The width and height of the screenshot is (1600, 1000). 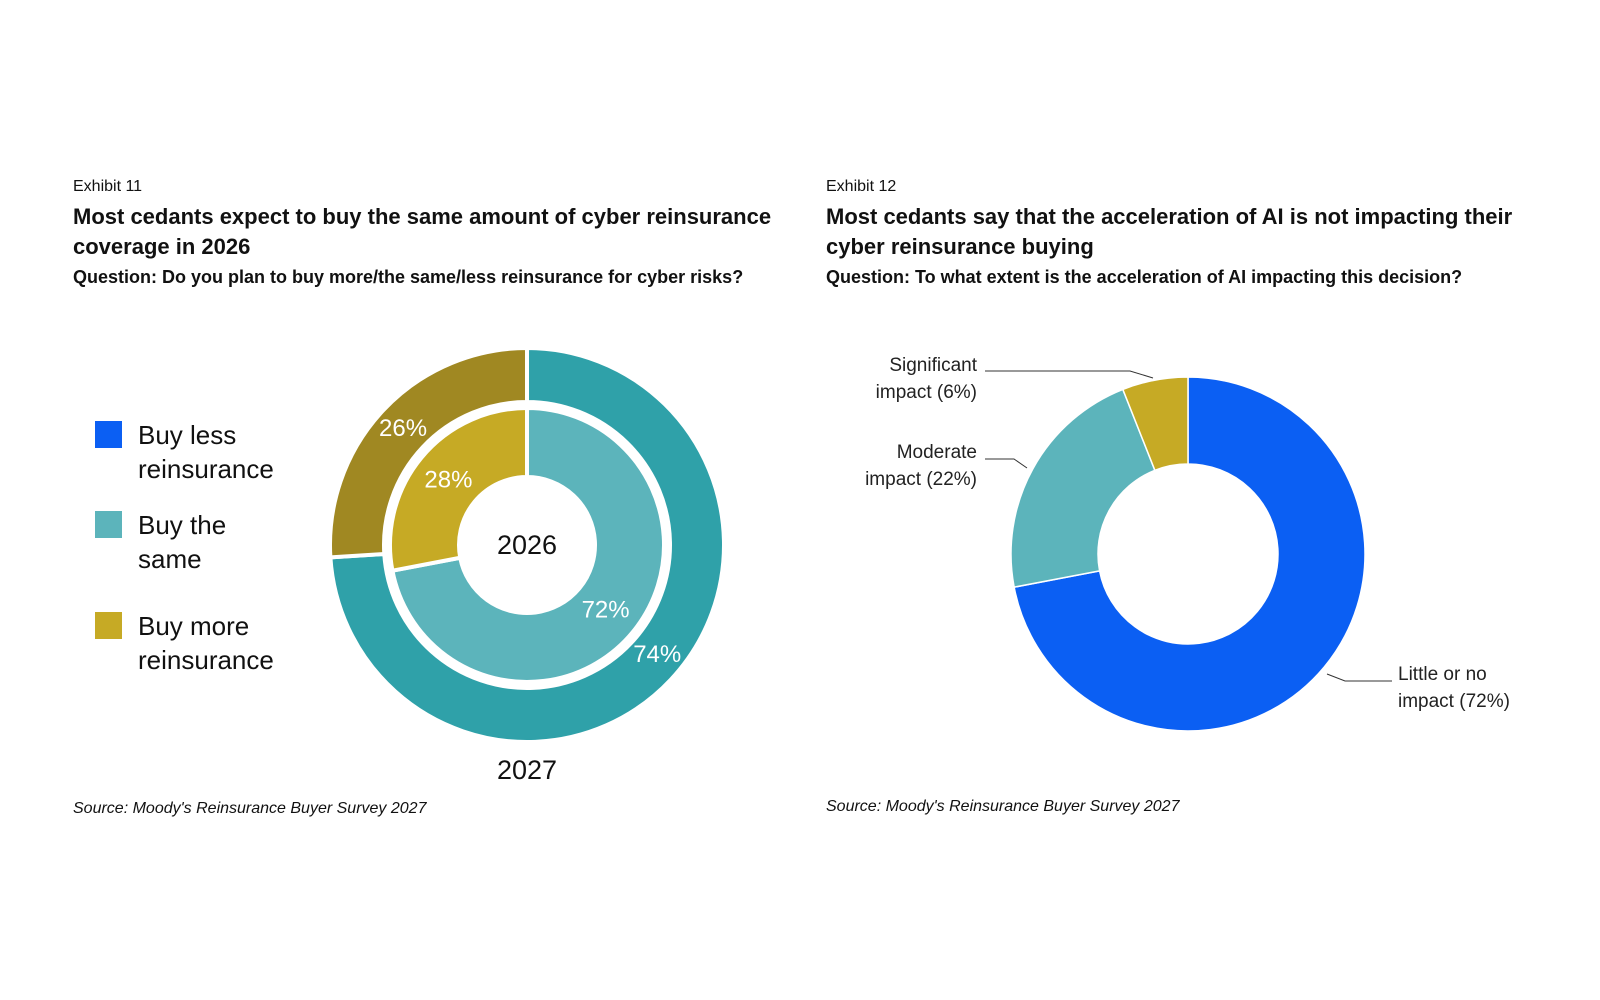 What do you see at coordinates (861, 186) in the screenshot?
I see `exhibit-12-label: Exhibit 12` at bounding box center [861, 186].